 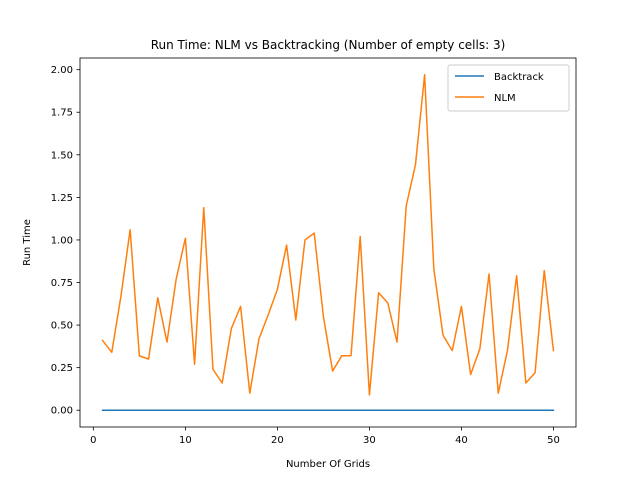 I want to click on y-tick-label: 1.00, so click(x=62, y=240).